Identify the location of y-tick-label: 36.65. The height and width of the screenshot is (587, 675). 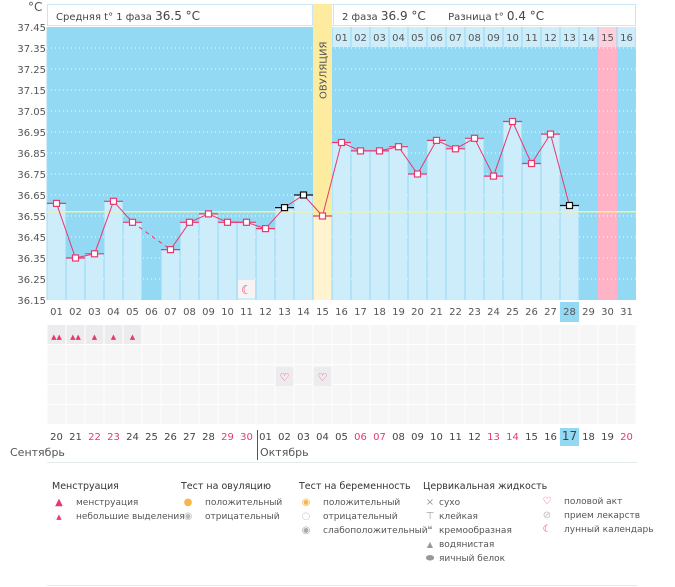
(31, 196).